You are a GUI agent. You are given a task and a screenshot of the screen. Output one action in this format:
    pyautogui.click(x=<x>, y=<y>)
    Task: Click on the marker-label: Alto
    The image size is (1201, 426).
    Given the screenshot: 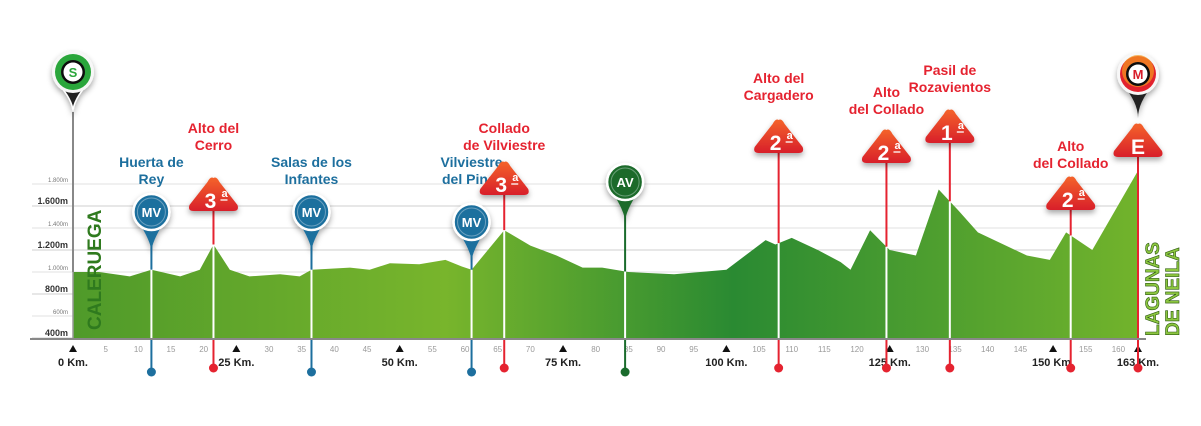 What is the action you would take?
    pyautogui.click(x=886, y=92)
    